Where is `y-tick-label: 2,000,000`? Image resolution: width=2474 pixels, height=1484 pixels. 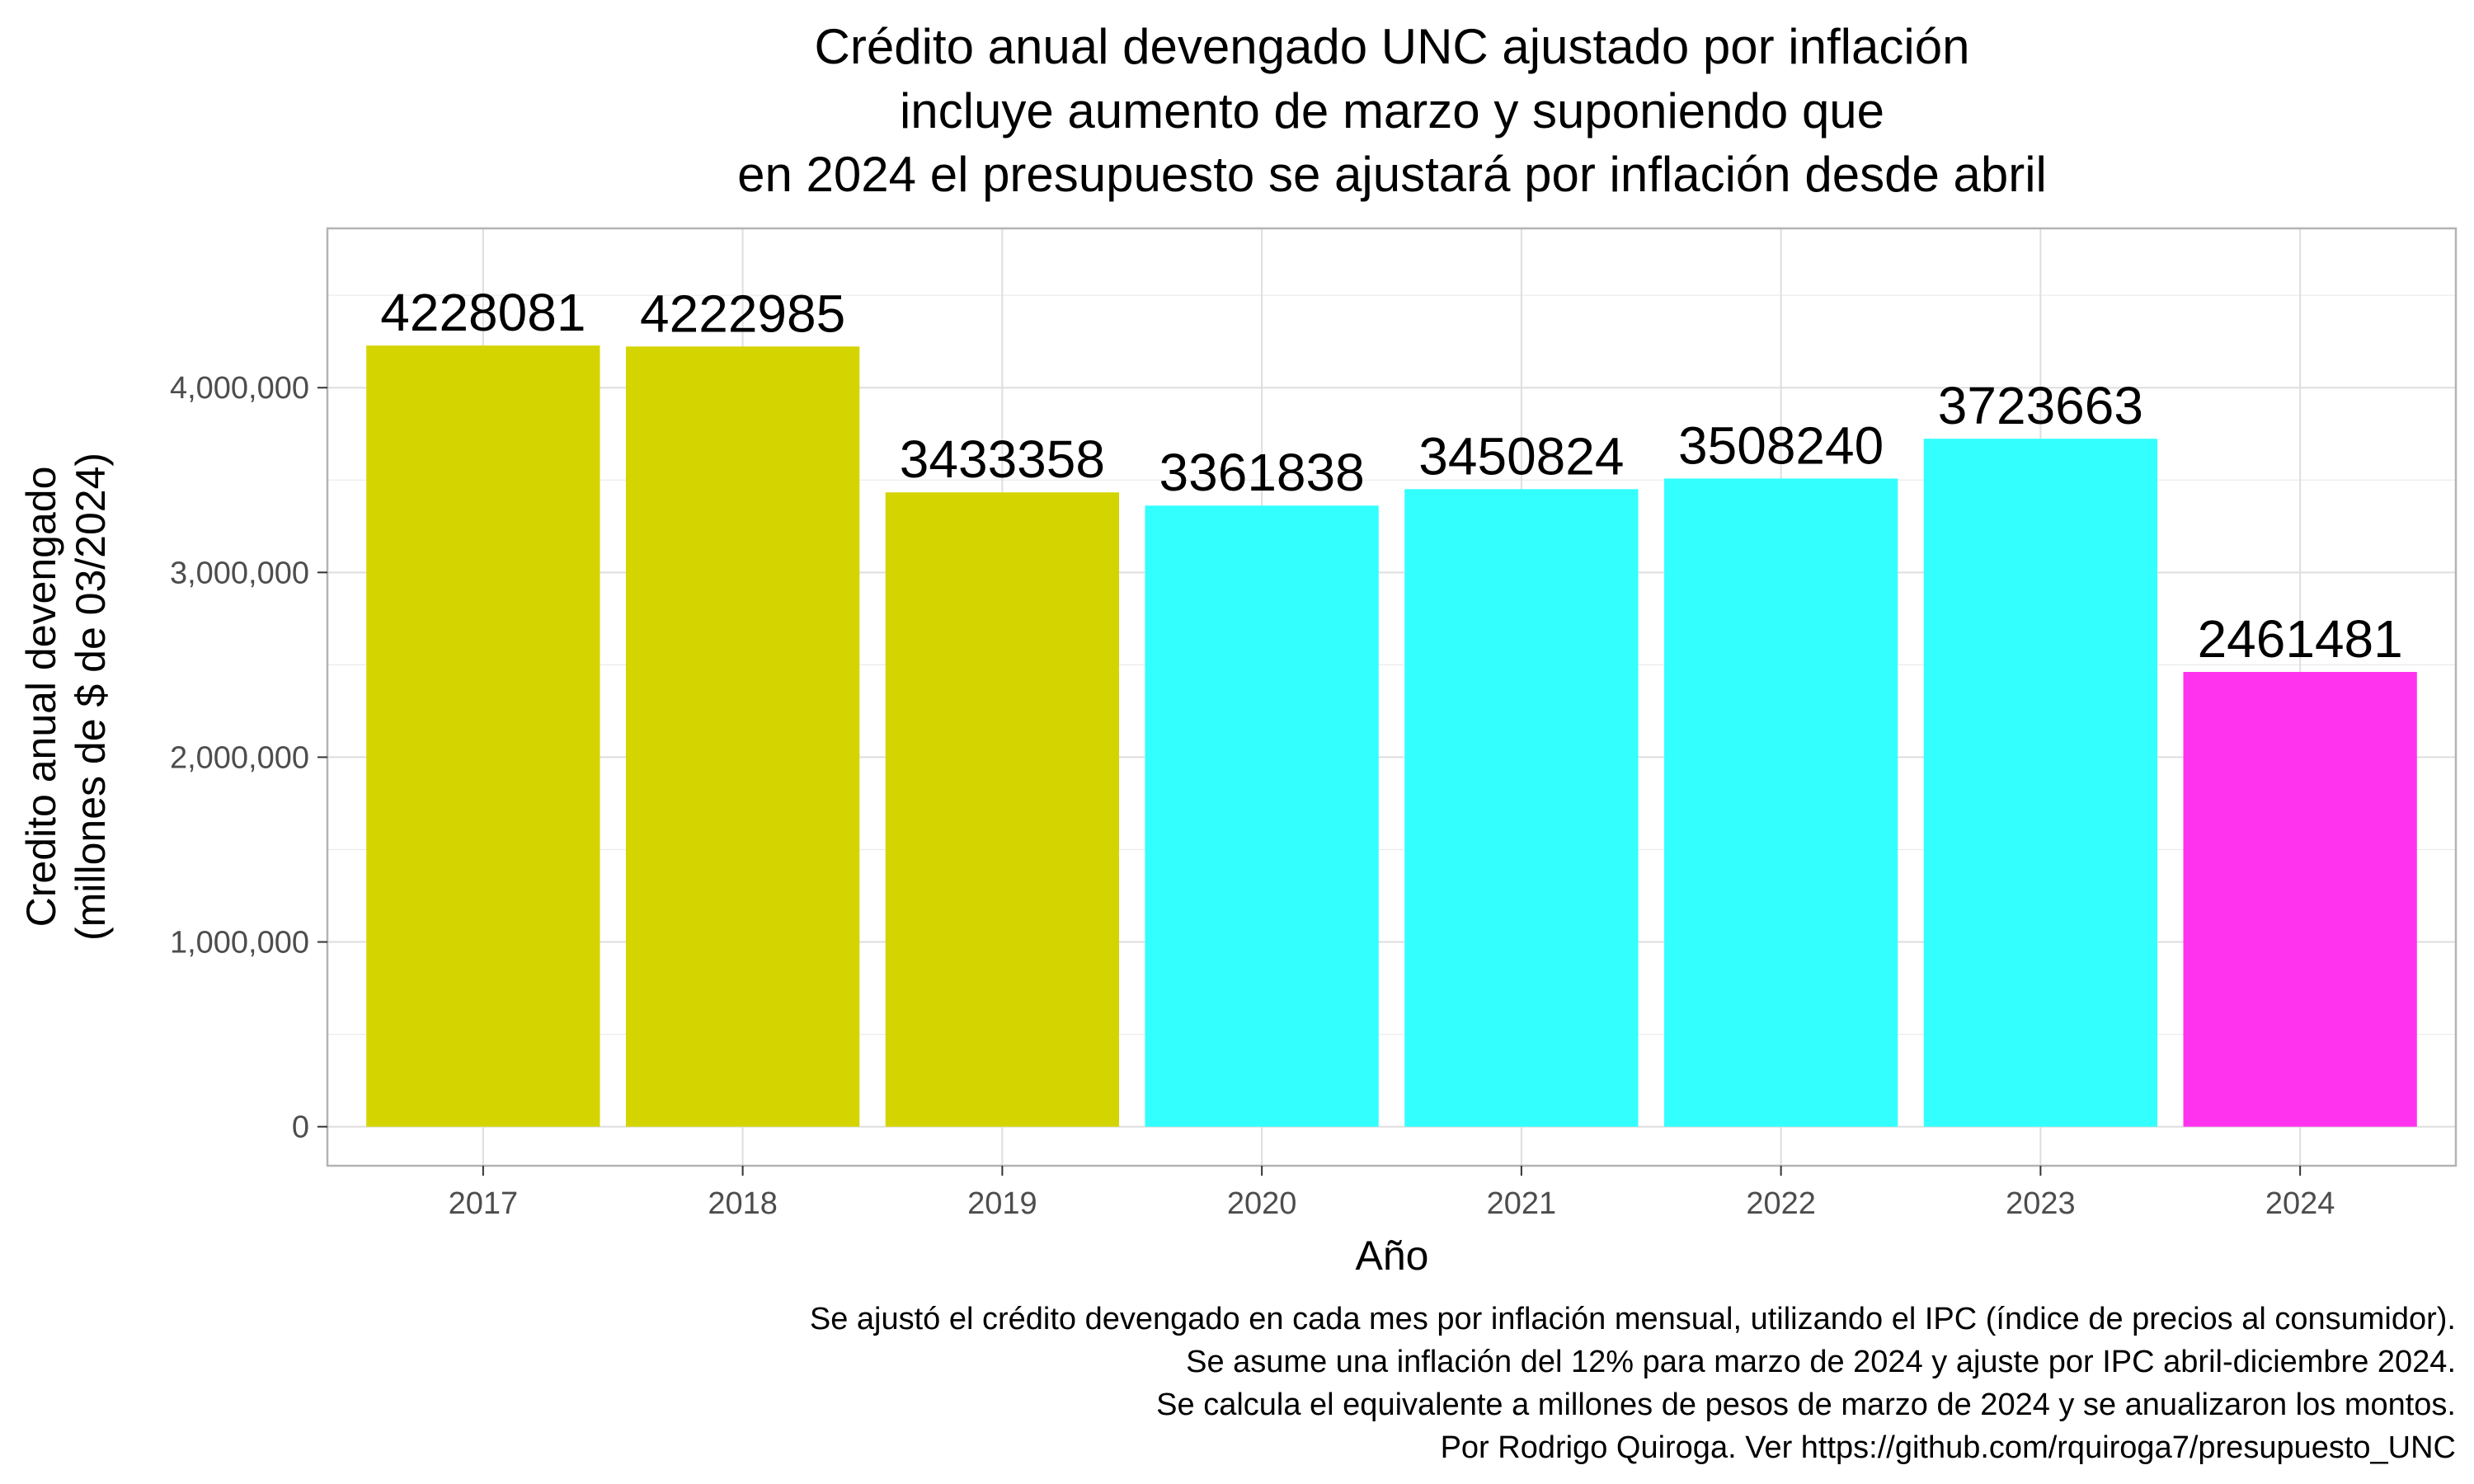
y-tick-label: 2,000,000 is located at coordinates (239, 757).